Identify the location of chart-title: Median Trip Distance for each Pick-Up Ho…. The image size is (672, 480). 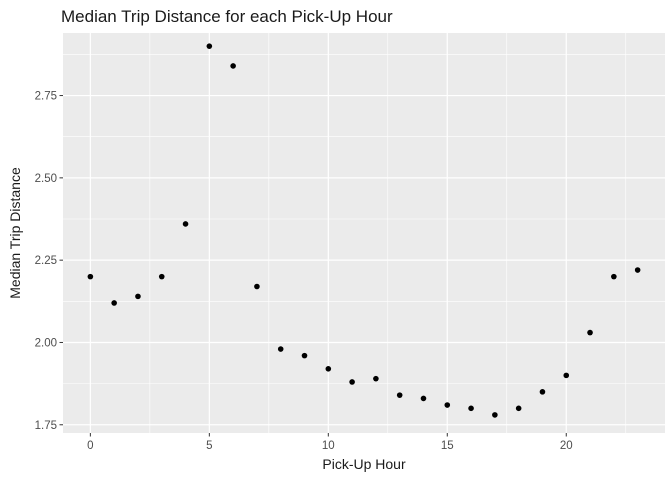
(227, 16).